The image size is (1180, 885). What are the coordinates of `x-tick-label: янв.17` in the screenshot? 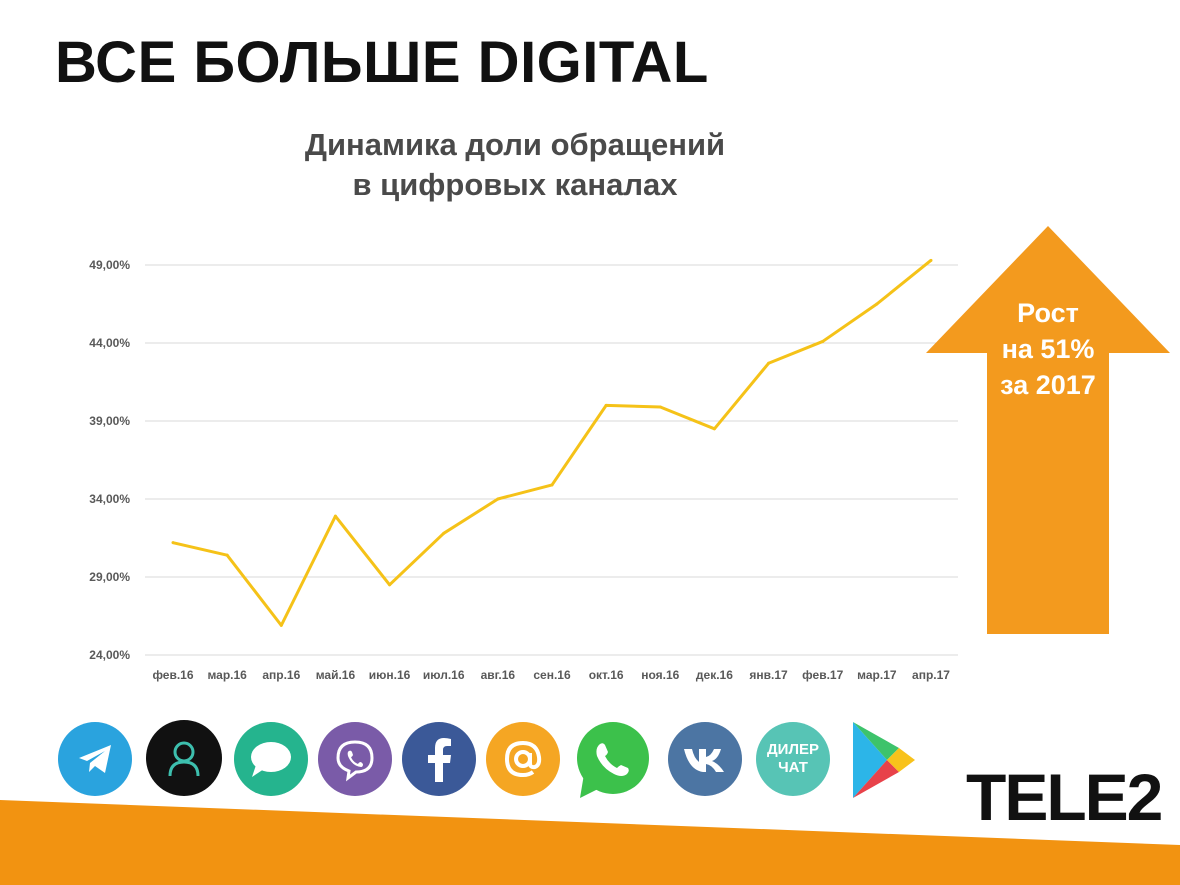 It's located at (768, 675).